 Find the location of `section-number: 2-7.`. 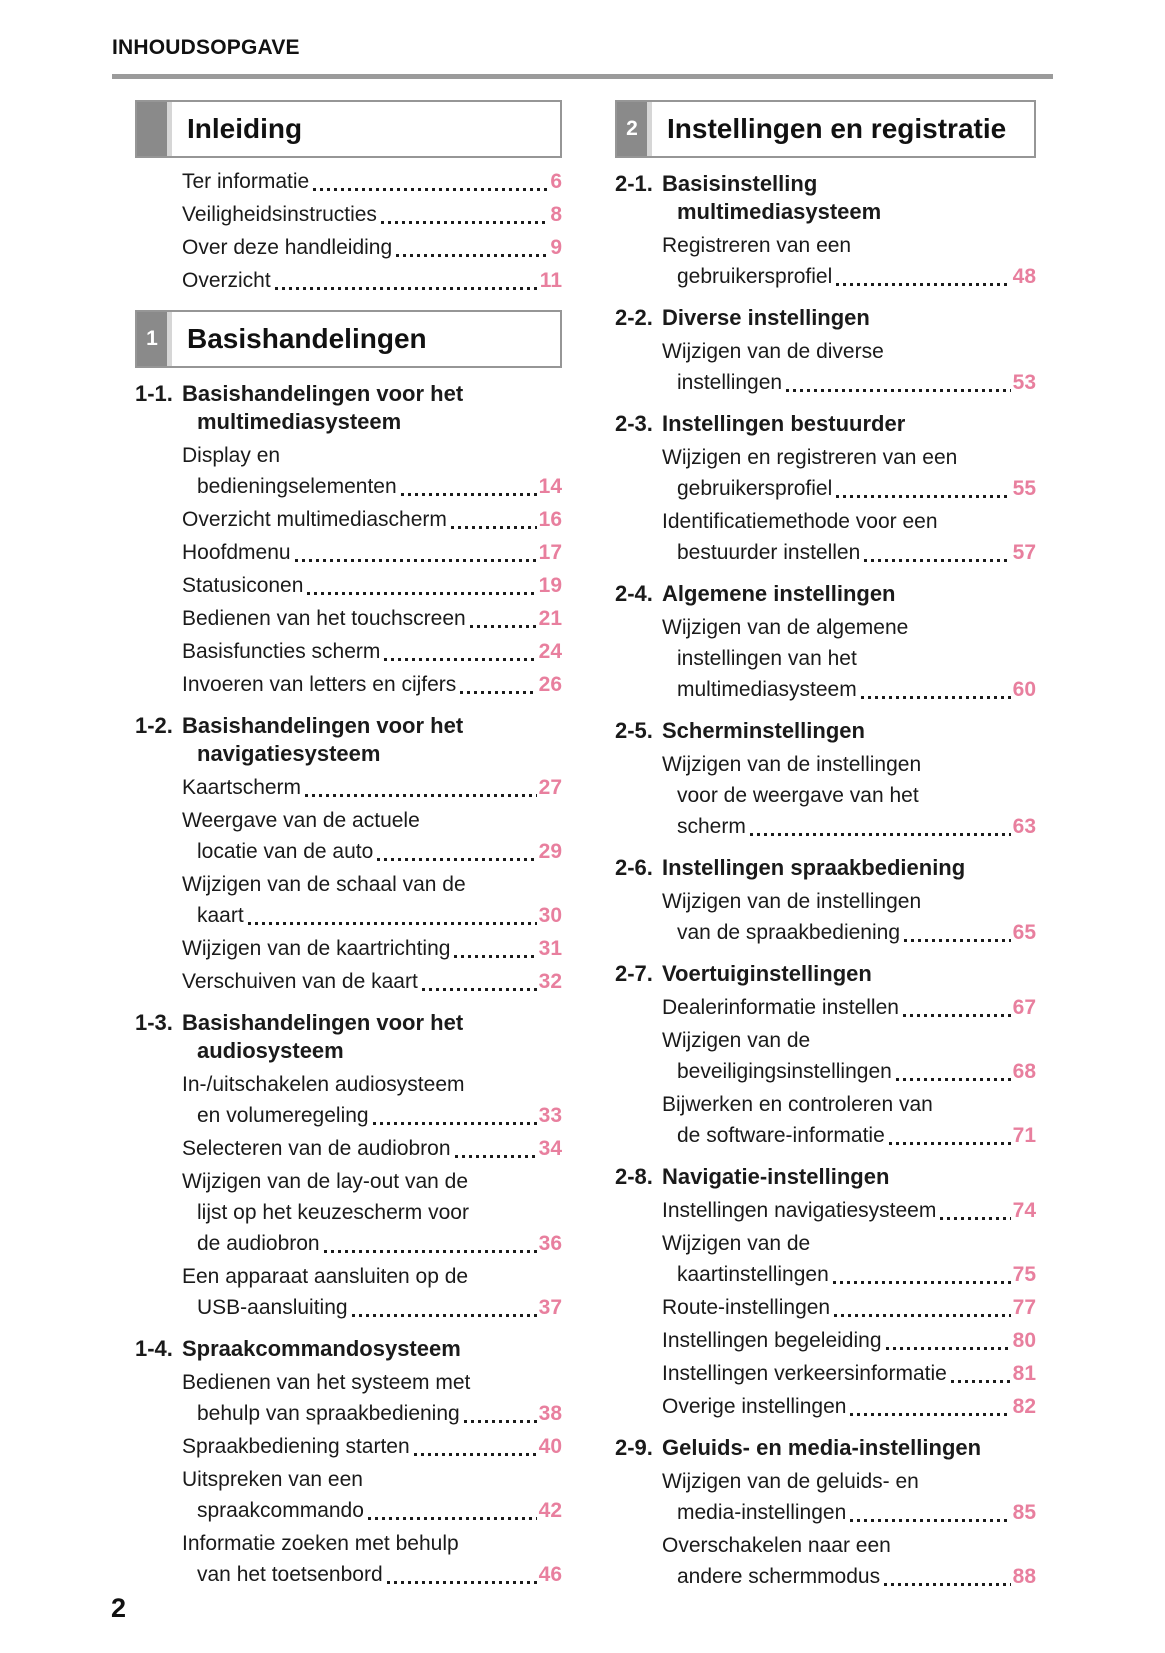

section-number: 2-7. is located at coordinates (634, 973).